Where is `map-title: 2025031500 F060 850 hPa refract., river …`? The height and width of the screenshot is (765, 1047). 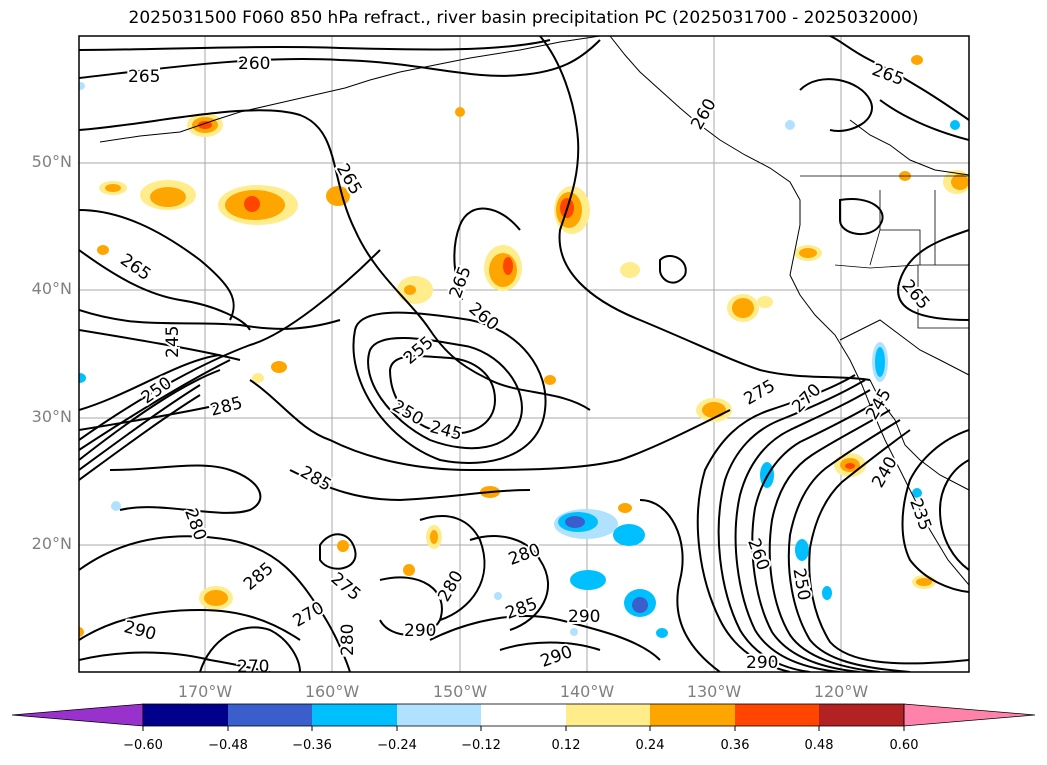
map-title: 2025031500 F060 850 hPa refract., river … is located at coordinates (523, 18).